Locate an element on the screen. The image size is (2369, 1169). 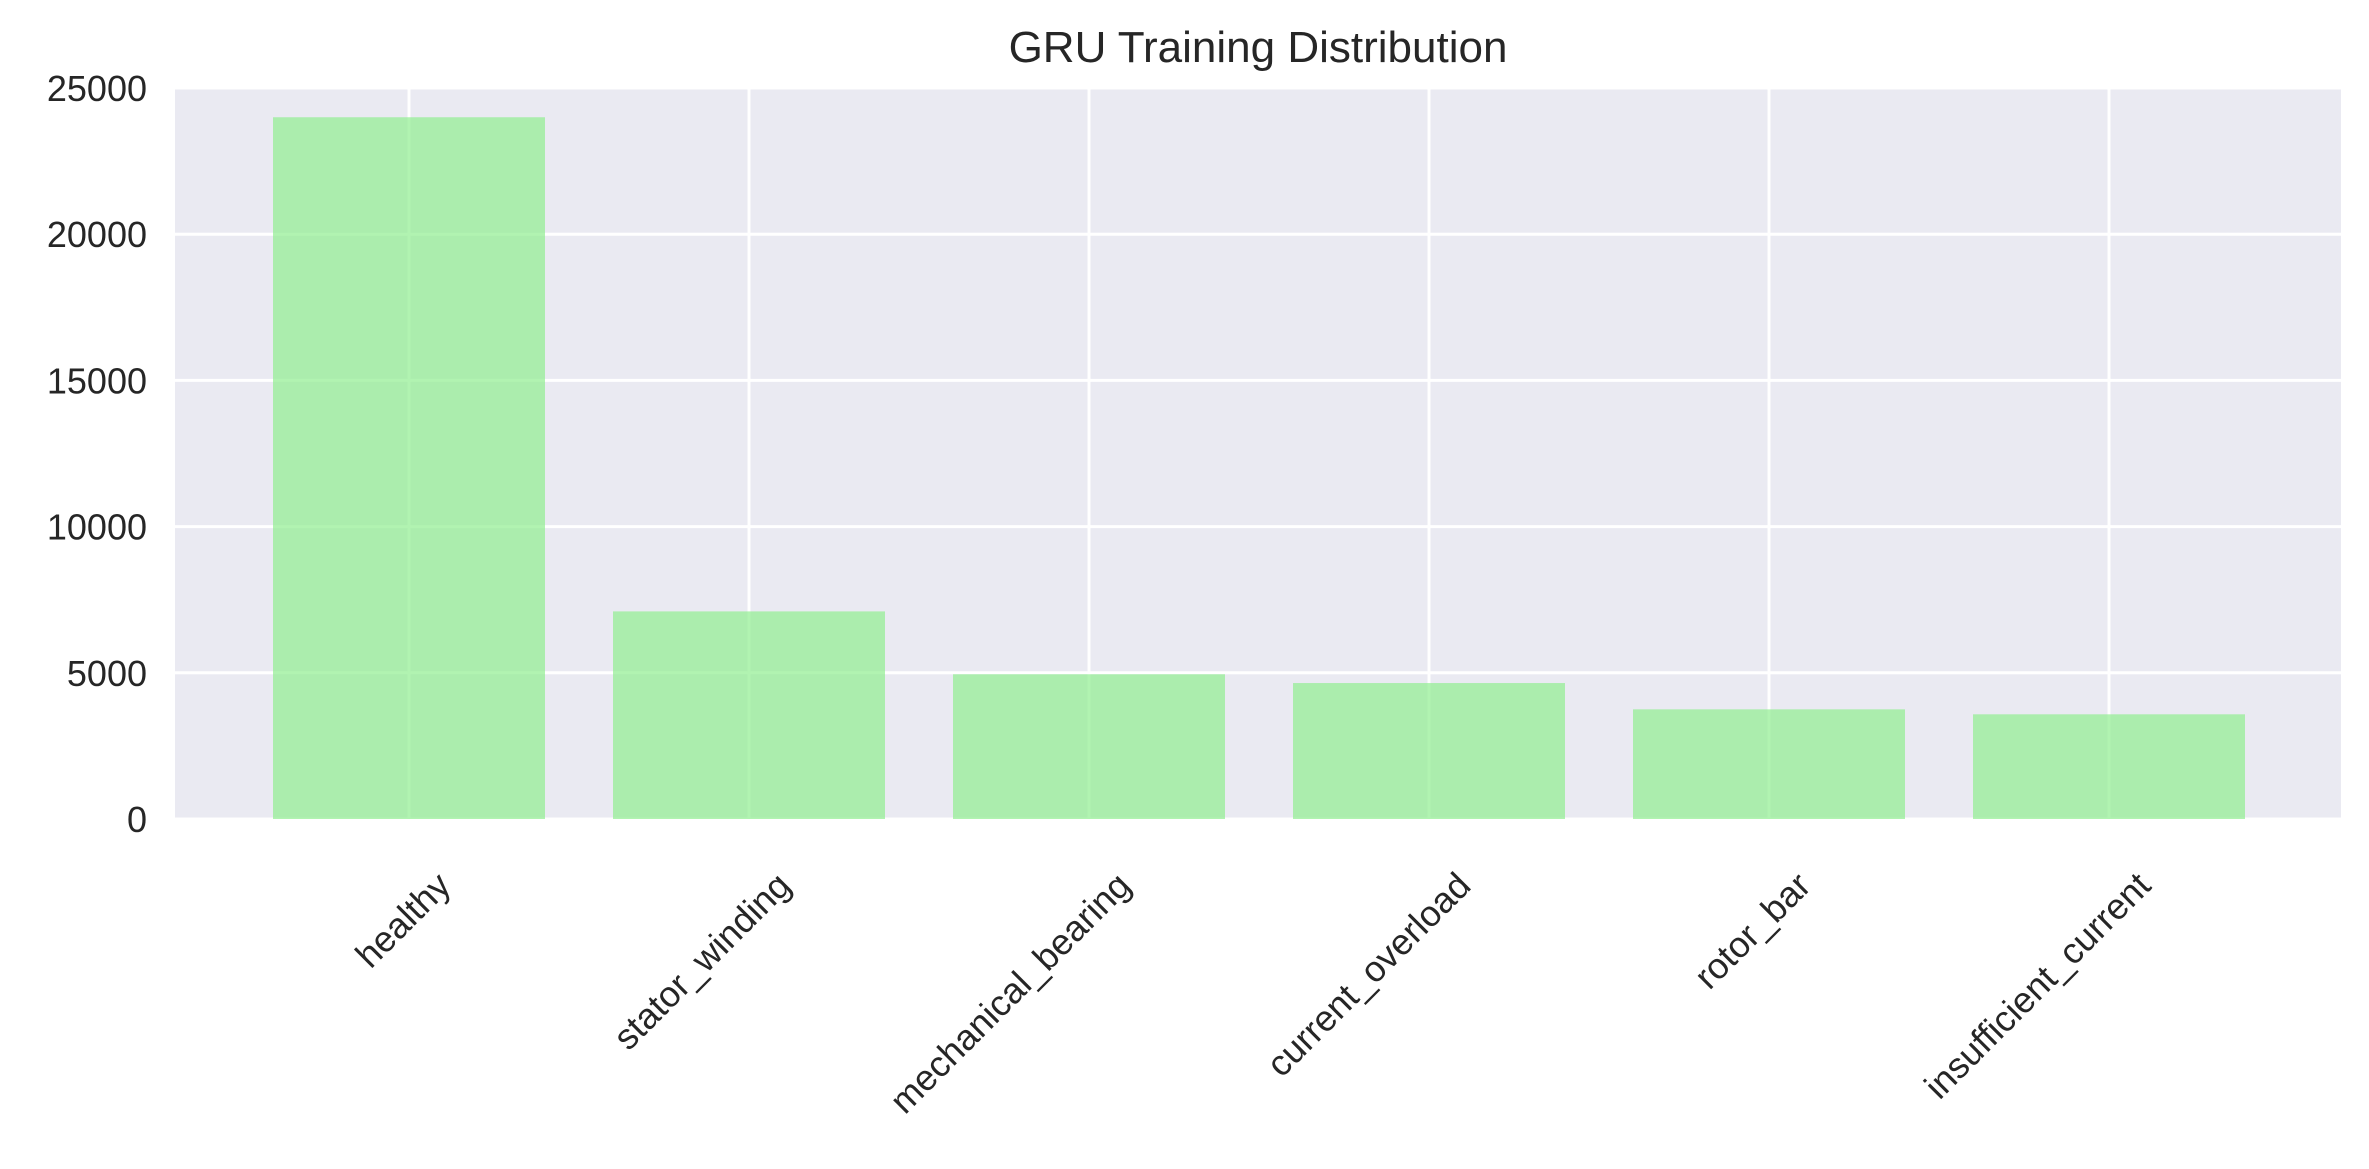
y-tick-label: 25000 is located at coordinates (97, 88).